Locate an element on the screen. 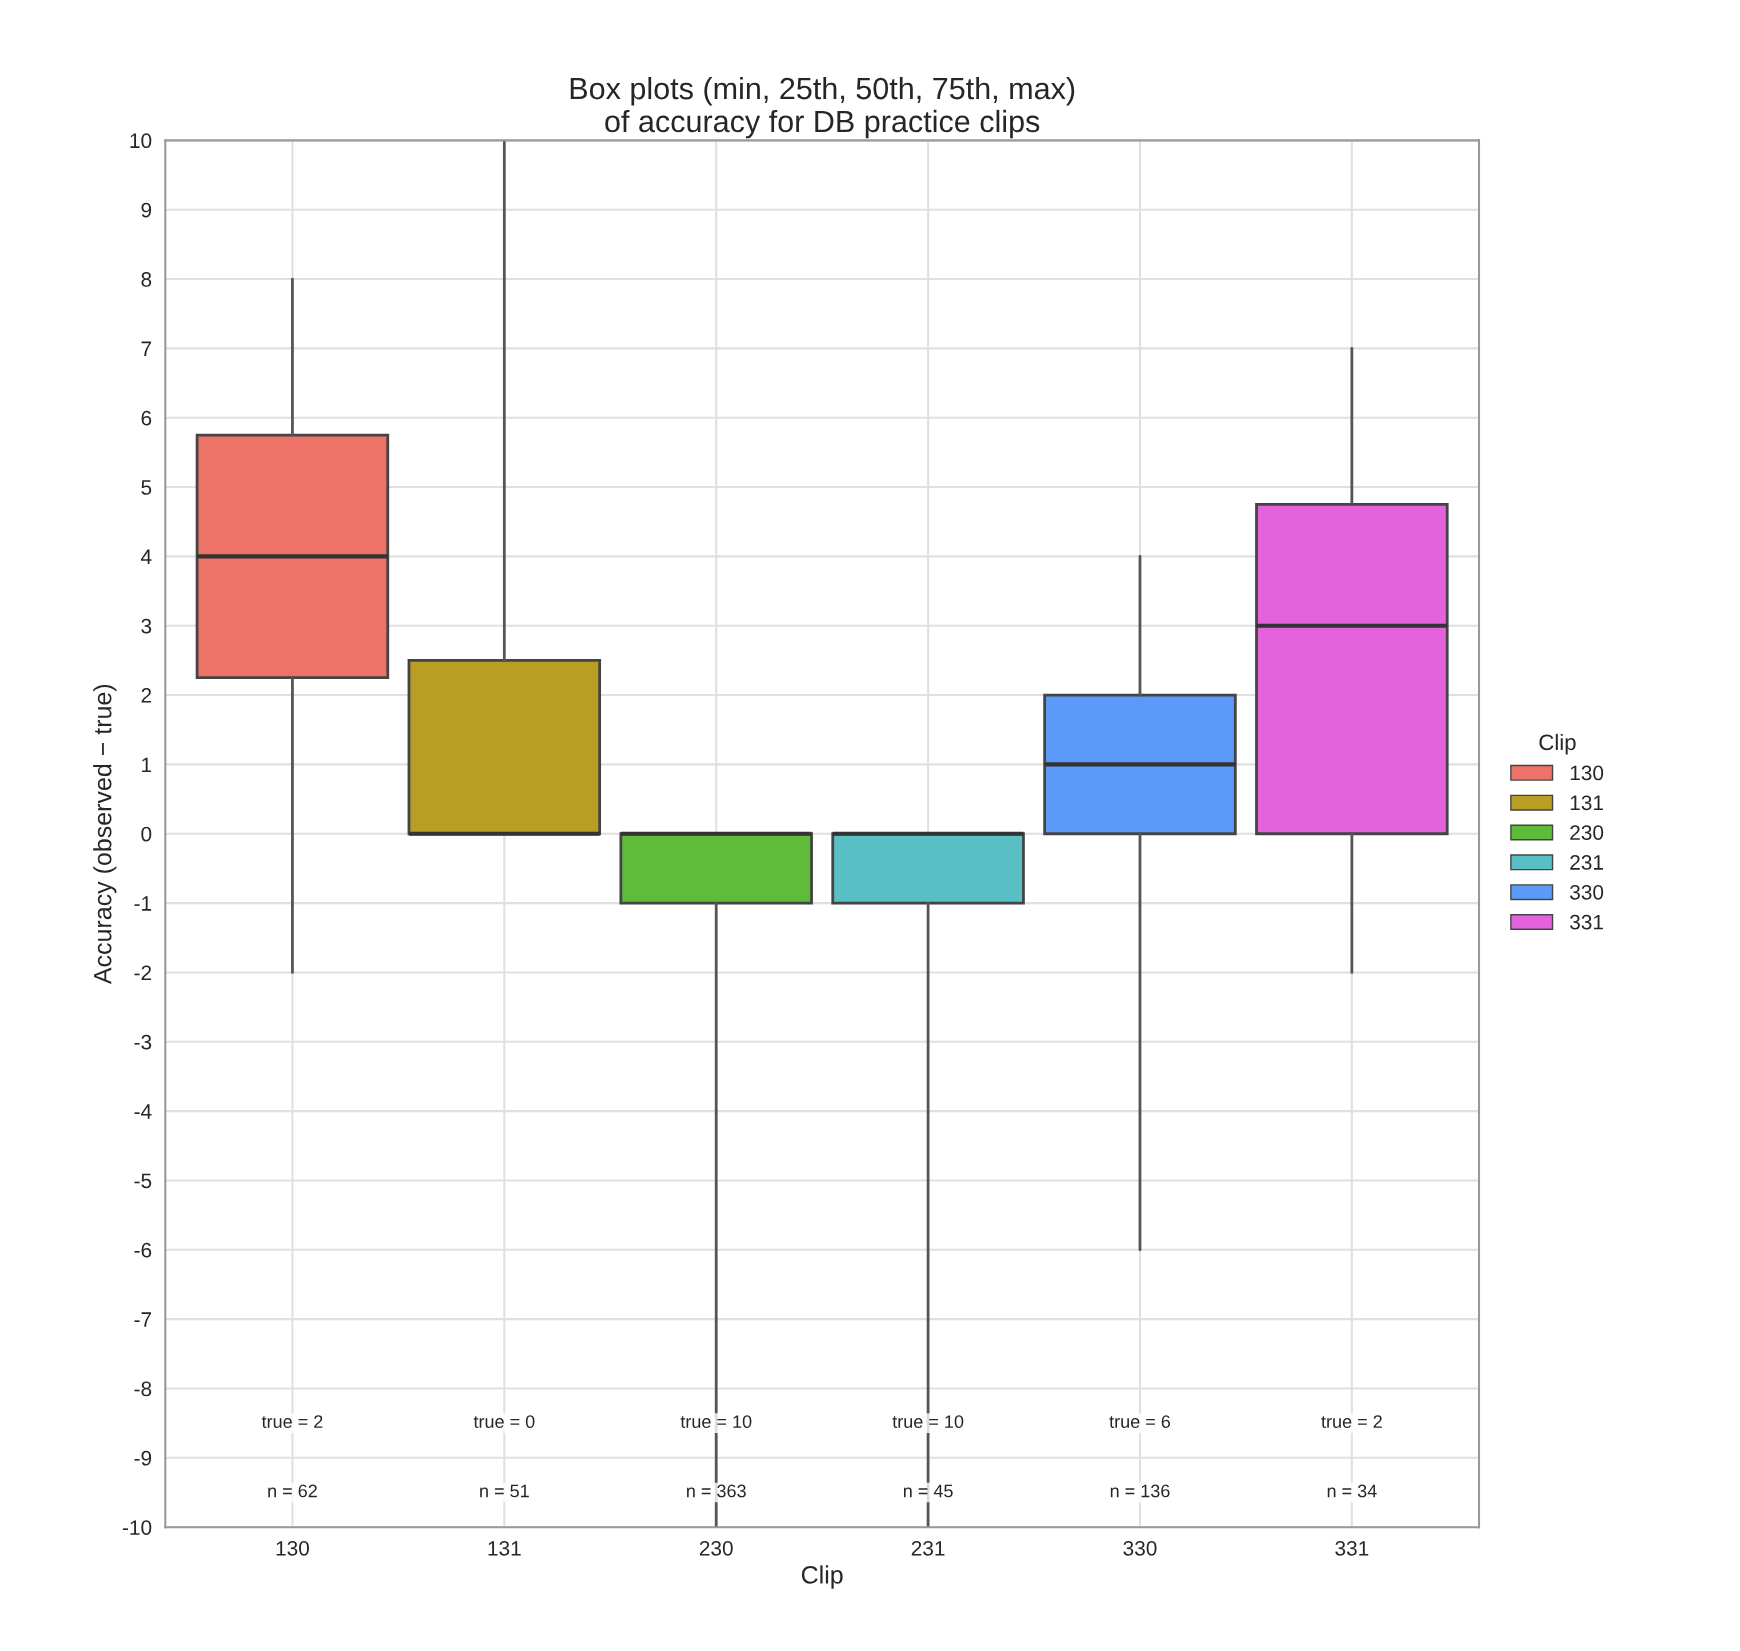 This screenshot has width=1740, height=1651. y-tick-label: -6 is located at coordinates (143, 1250).